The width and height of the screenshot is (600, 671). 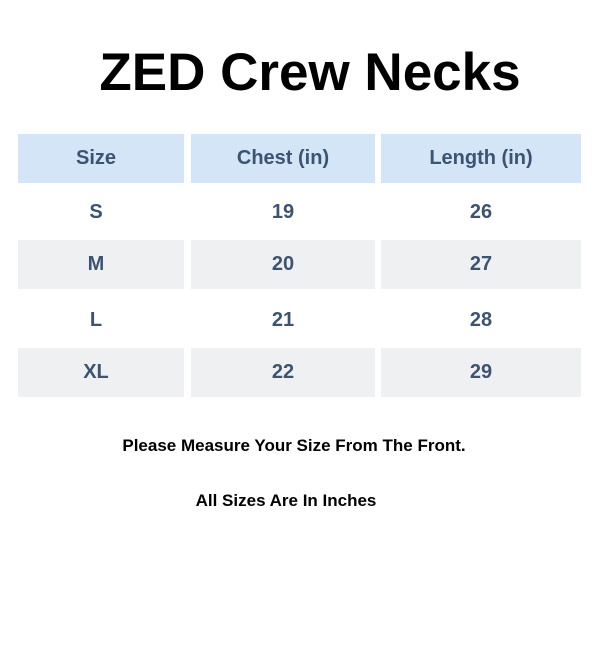 I want to click on header-cell: Chest (in), so click(x=283, y=158).